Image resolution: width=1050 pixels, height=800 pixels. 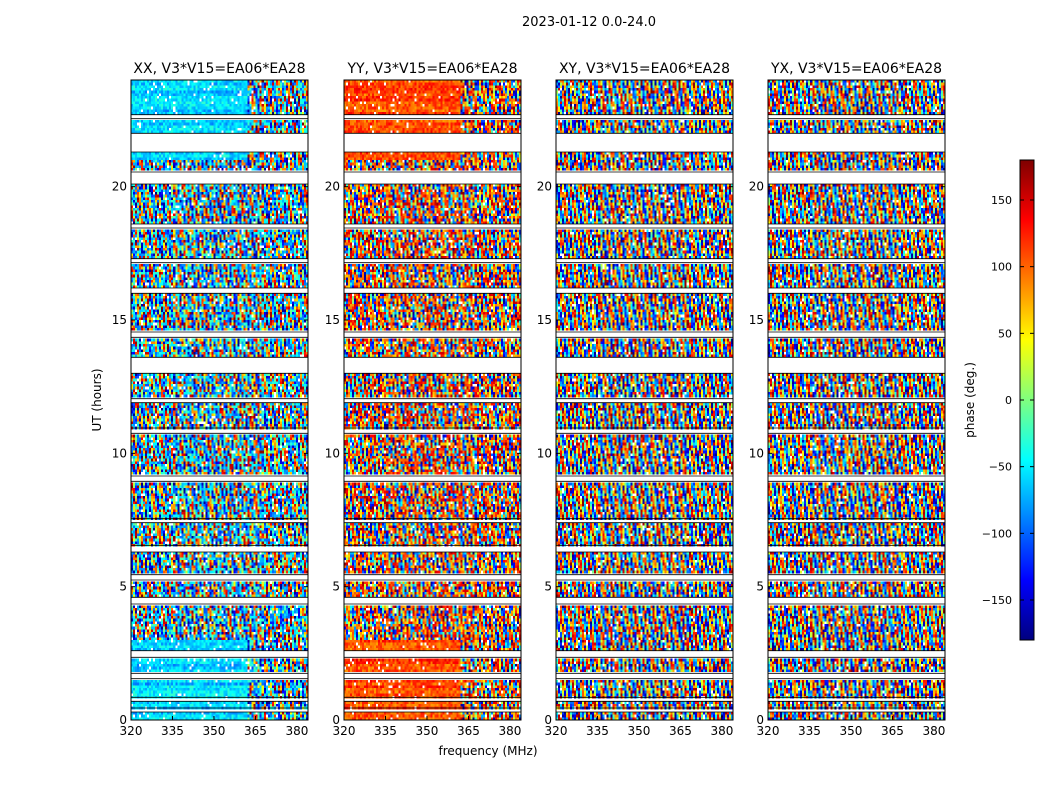 What do you see at coordinates (1001, 267) in the screenshot?
I see `colorbar-tick-label: 100` at bounding box center [1001, 267].